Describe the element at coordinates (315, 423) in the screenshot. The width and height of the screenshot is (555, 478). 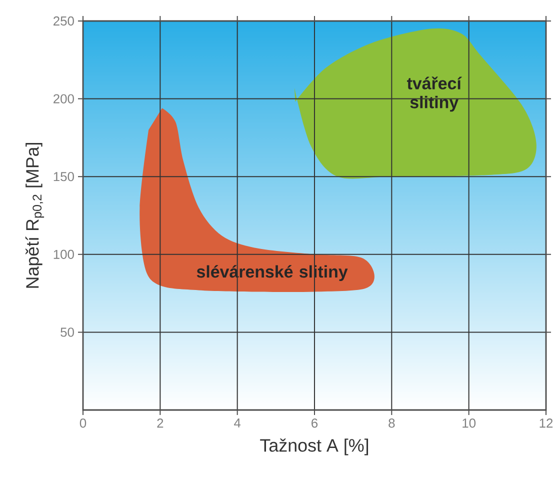
I see `x-tick-label: 6` at that location.